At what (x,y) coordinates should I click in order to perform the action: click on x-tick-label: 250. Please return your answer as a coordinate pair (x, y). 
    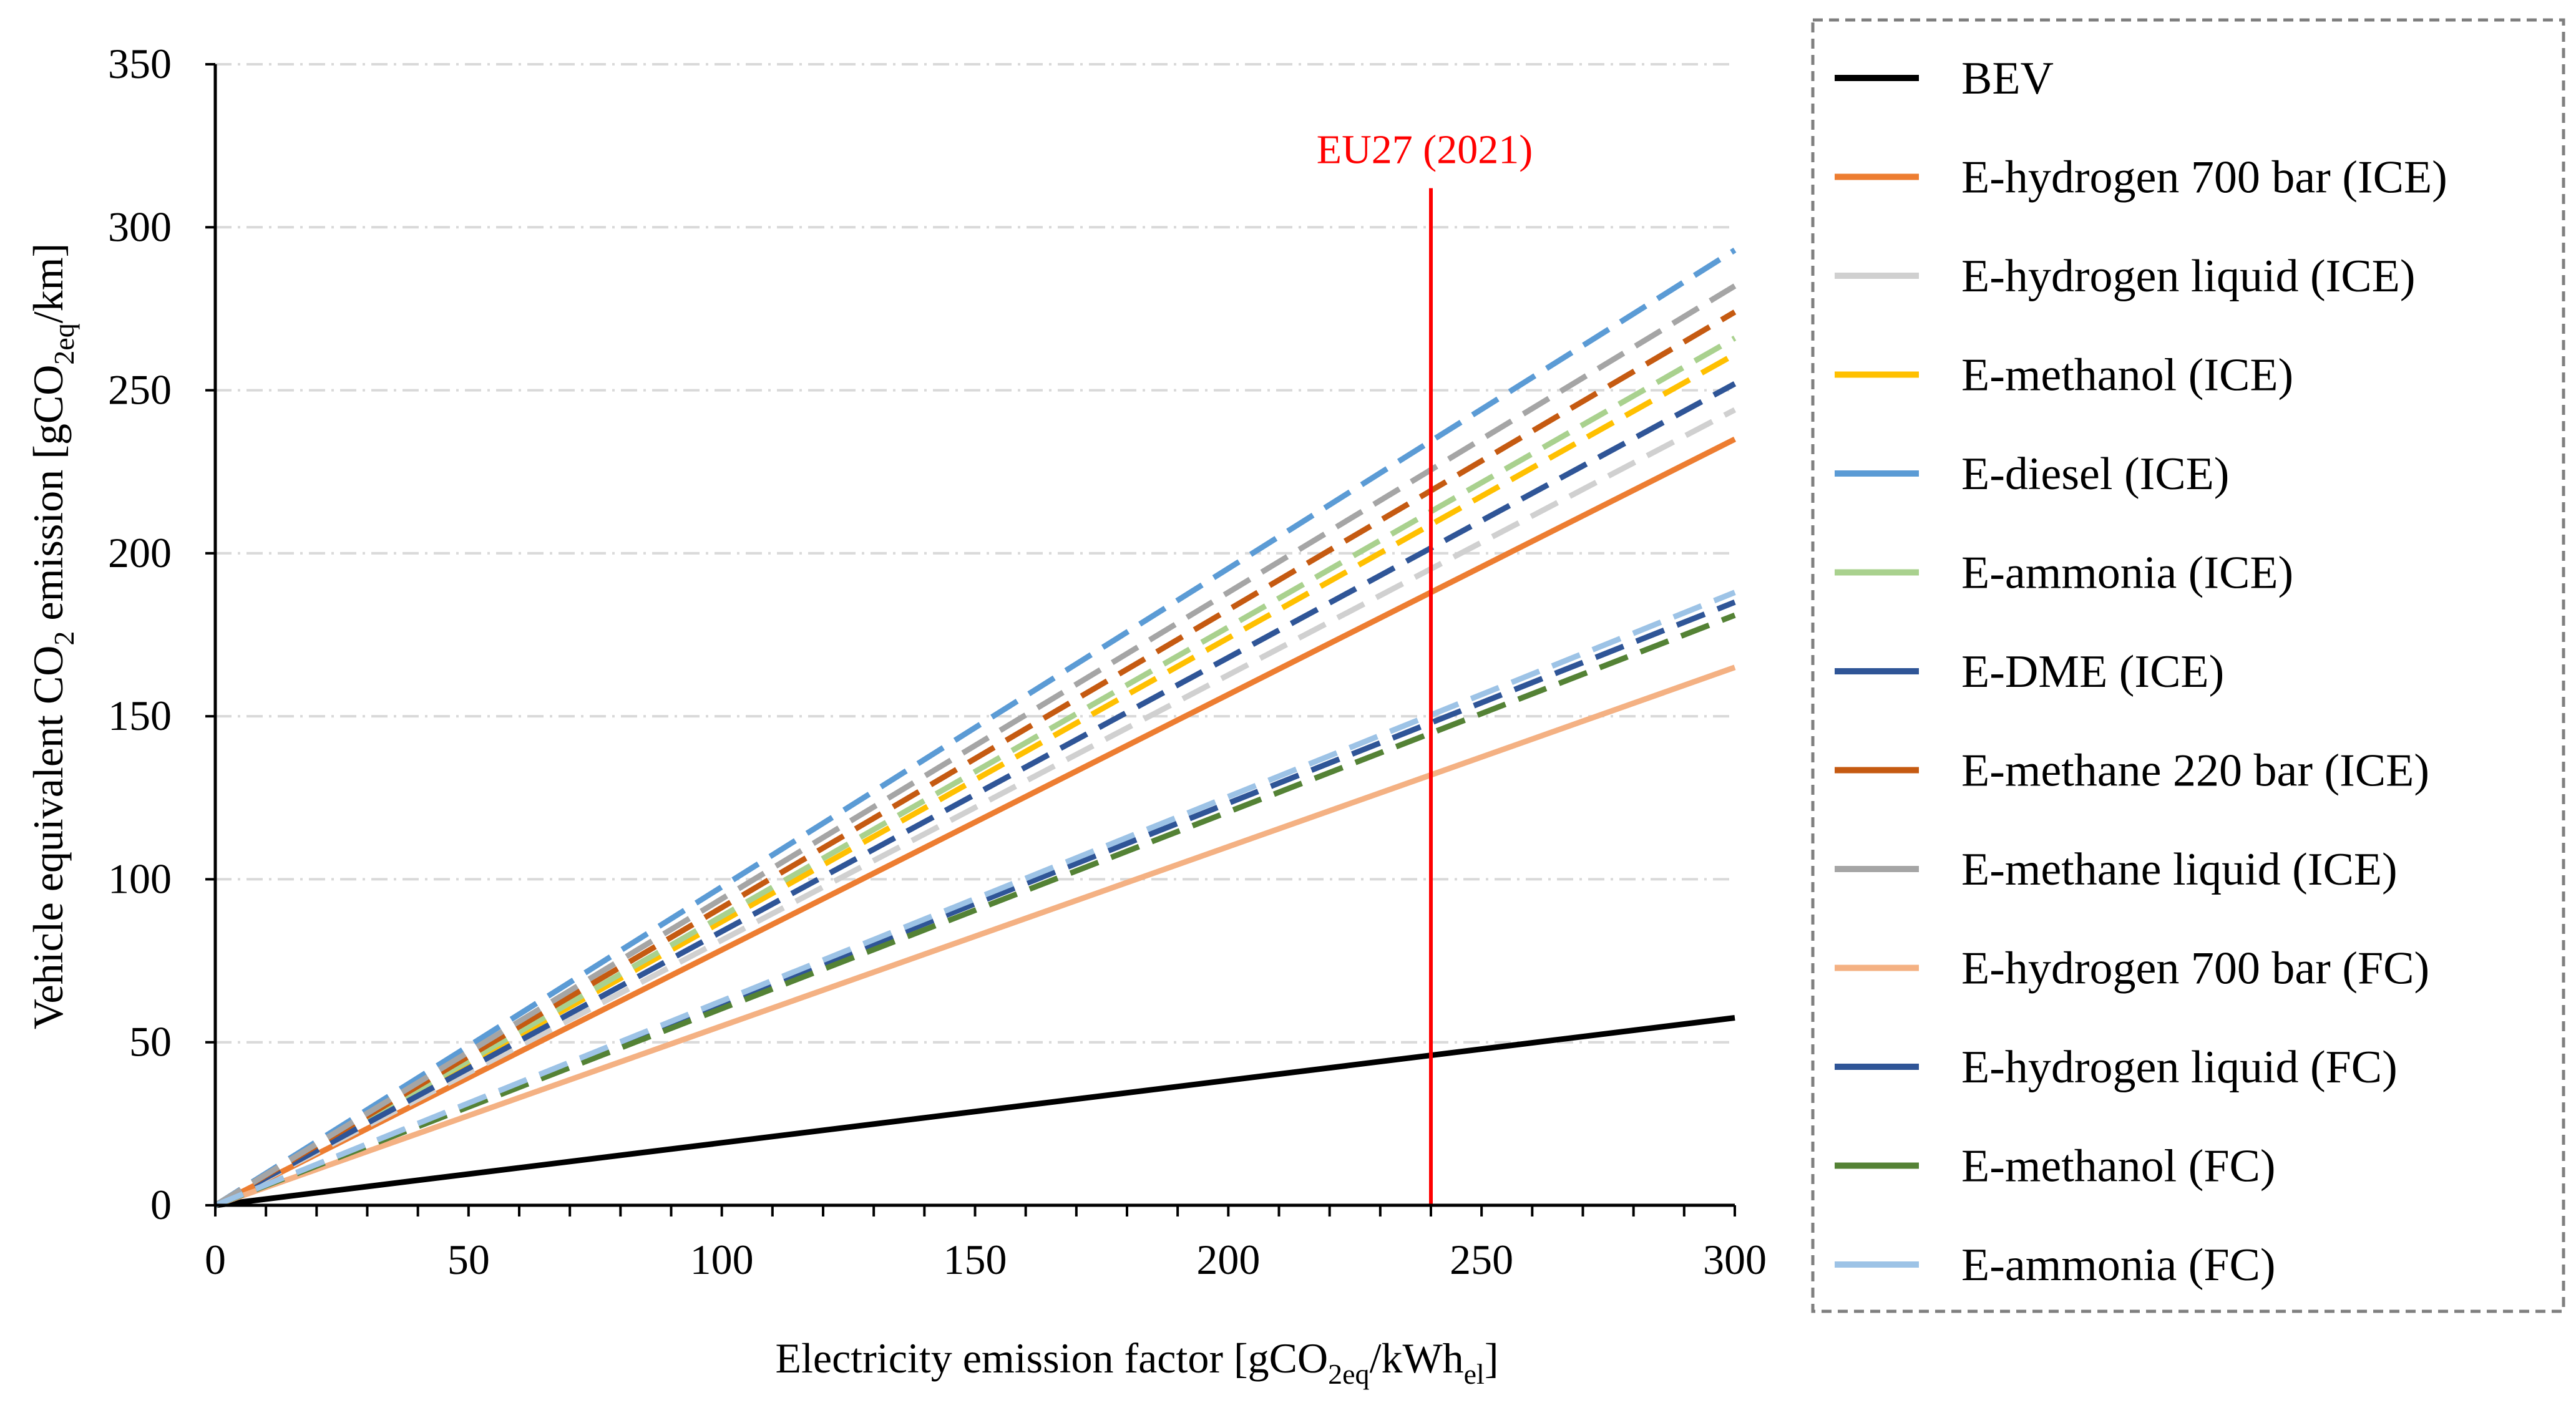
    Looking at the image, I should click on (1481, 1259).